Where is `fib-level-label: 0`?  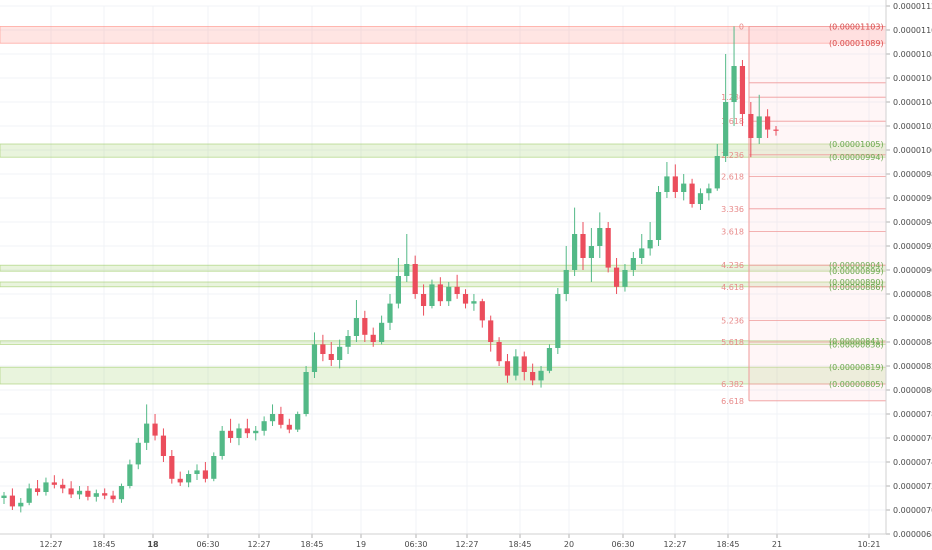
fib-level-label: 0 is located at coordinates (741, 26).